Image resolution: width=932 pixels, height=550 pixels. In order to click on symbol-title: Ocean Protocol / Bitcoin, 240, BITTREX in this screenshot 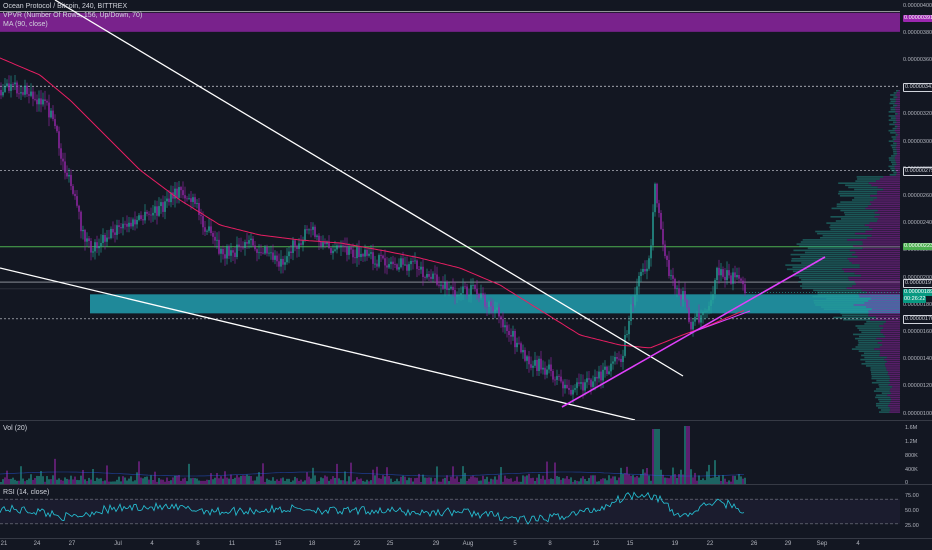, I will do `click(65, 6)`.